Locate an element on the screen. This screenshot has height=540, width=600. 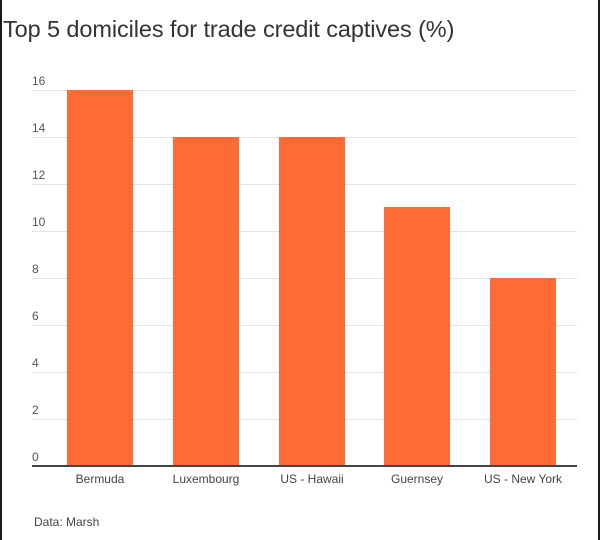
bar-us-new-york is located at coordinates (523, 372).